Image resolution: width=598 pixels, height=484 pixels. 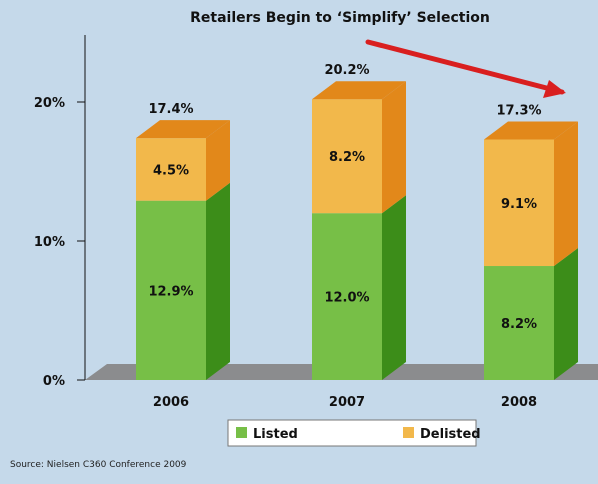 What do you see at coordinates (49, 103) in the screenshot?
I see `y-tick-label: 20%` at bounding box center [49, 103].